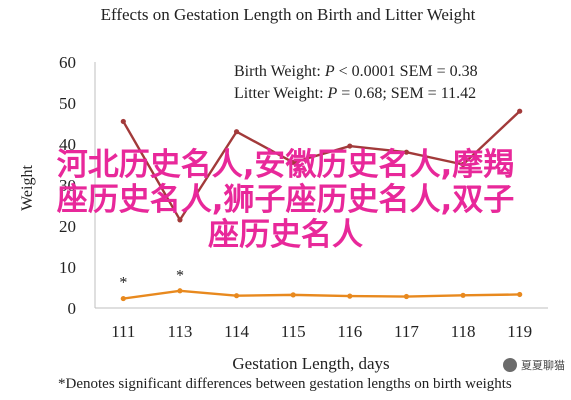 This screenshot has height=400, width=571. I want to click on y-tick-label: 30, so click(67, 185).